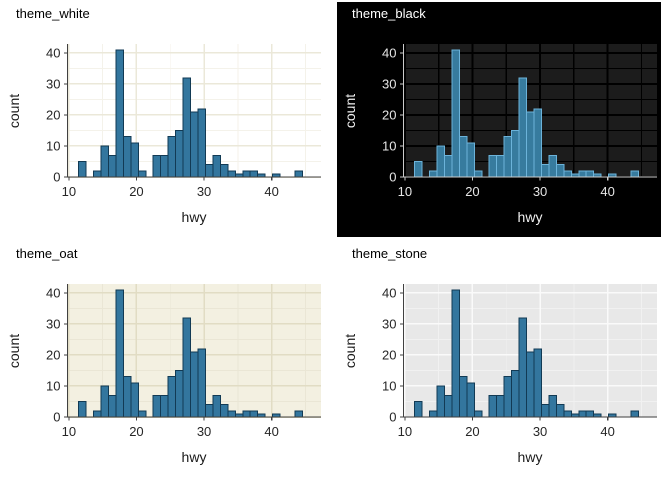  What do you see at coordinates (390, 253) in the screenshot?
I see `chart-title: theme_stone` at bounding box center [390, 253].